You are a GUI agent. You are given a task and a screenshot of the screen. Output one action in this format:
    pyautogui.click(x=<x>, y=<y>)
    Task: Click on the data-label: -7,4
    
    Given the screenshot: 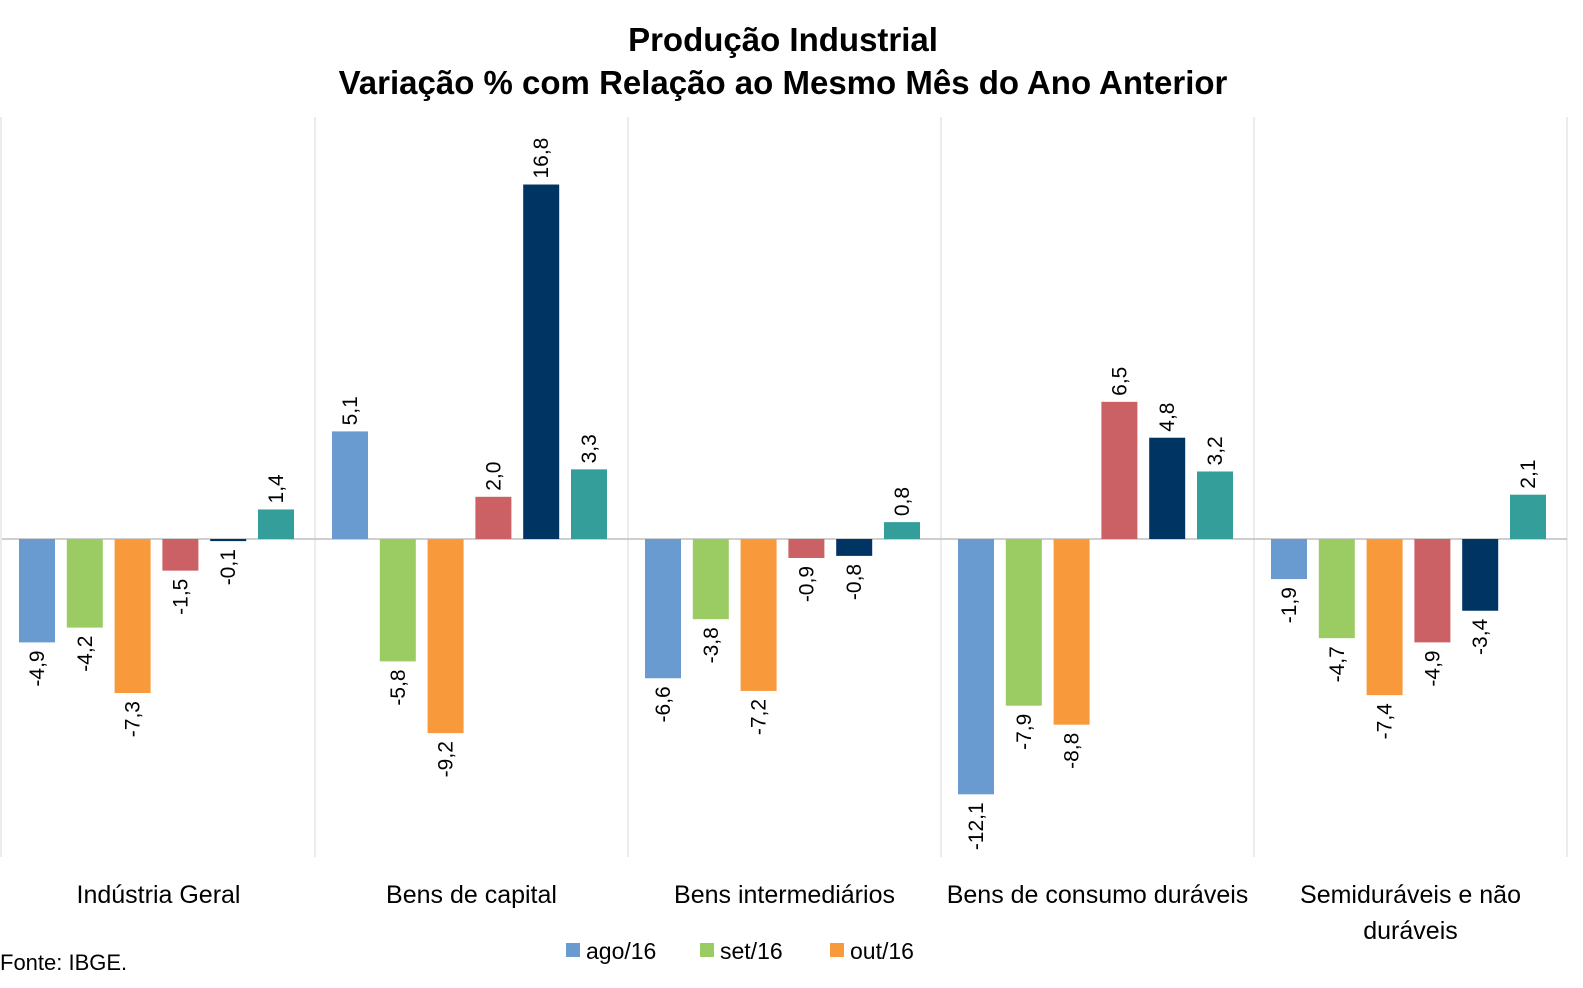 What is the action you would take?
    pyautogui.click(x=1385, y=721)
    